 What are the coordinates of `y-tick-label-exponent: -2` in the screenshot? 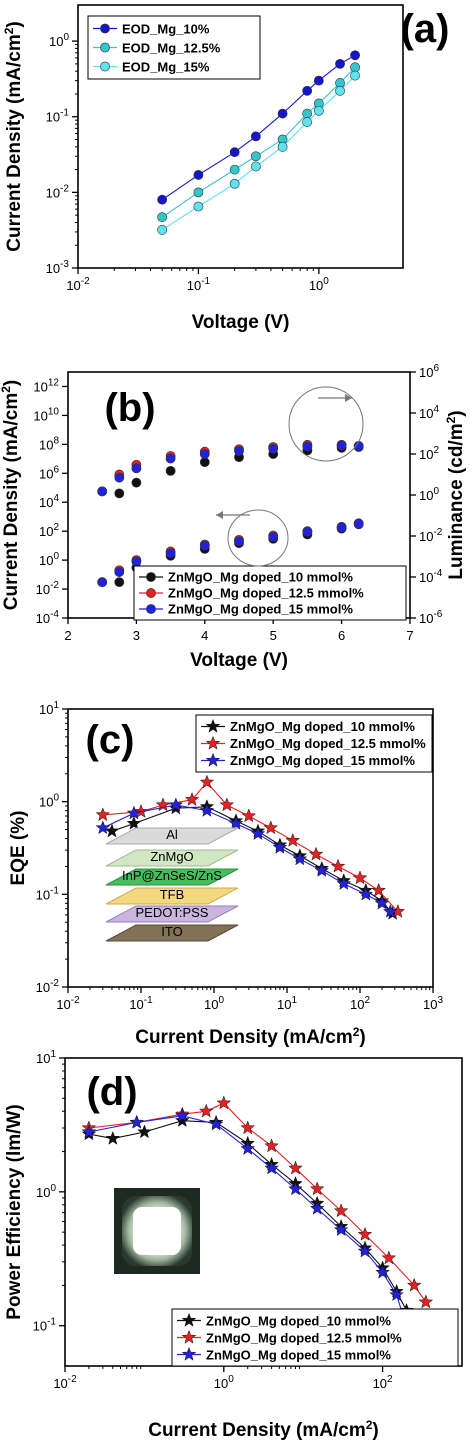 It's located at (64, 188).